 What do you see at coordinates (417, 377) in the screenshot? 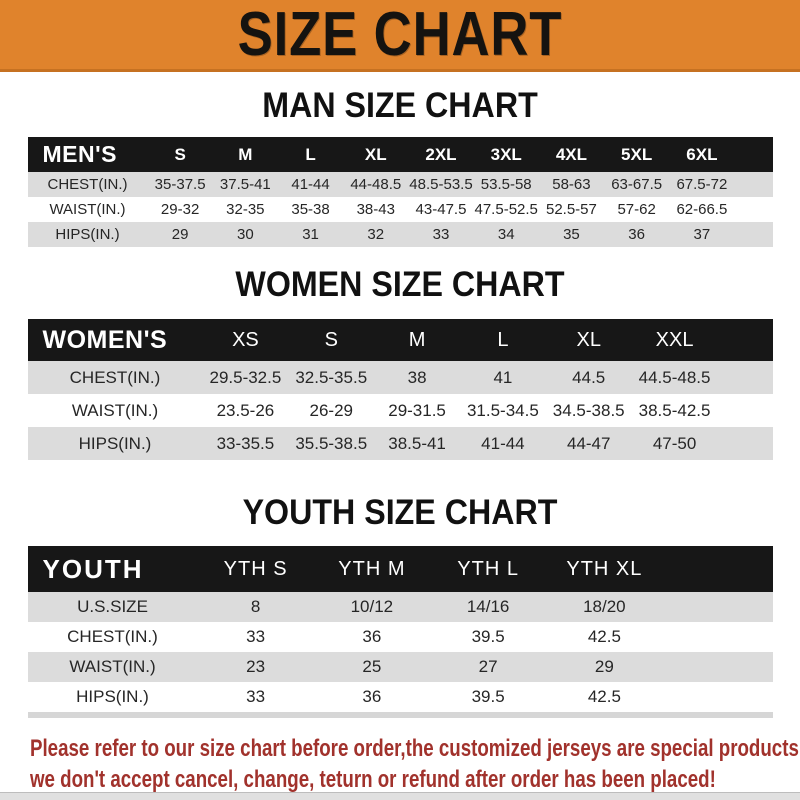
I see `size-value: 38` at bounding box center [417, 377].